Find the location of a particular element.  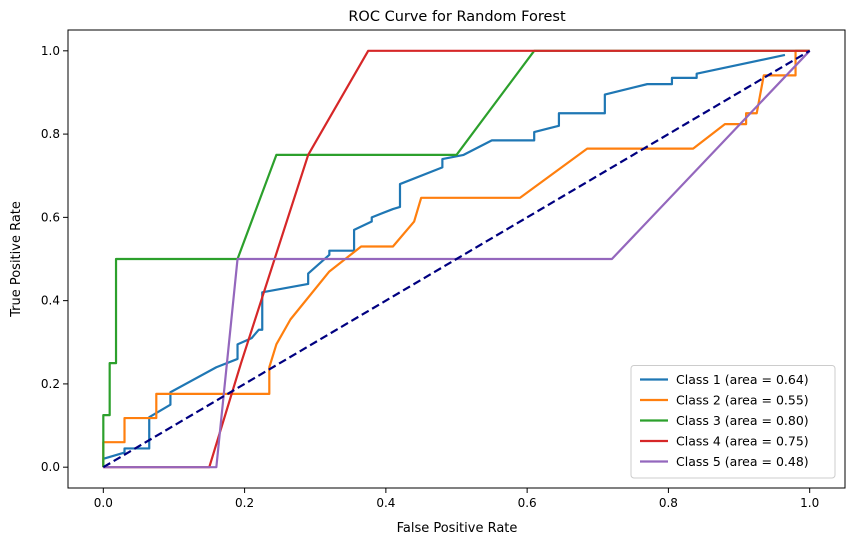

y-tick-label: 0.0 is located at coordinates (50, 467).